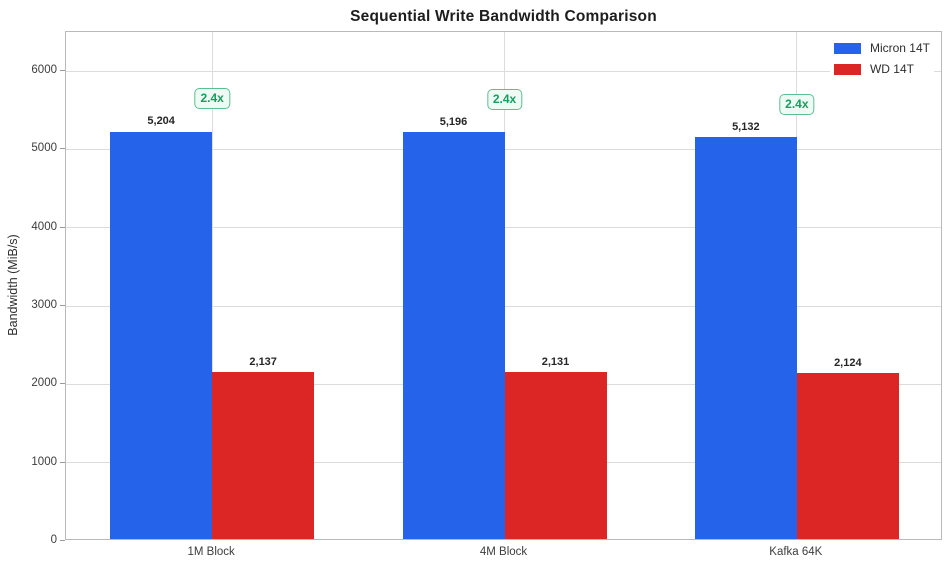 This screenshot has width=950, height=566. What do you see at coordinates (44, 305) in the screenshot?
I see `y-tick-label: 3000` at bounding box center [44, 305].